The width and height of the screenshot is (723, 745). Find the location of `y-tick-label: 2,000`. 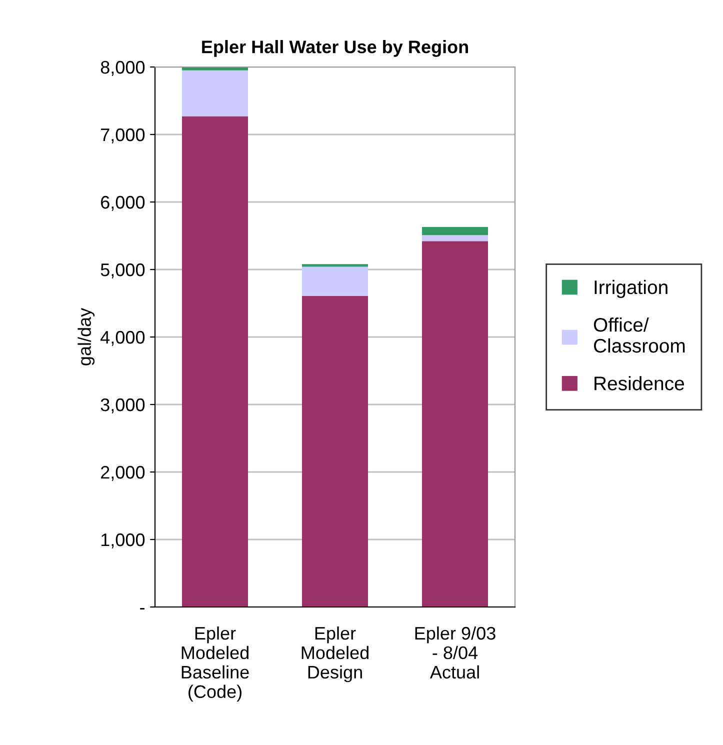

y-tick-label: 2,000 is located at coordinates (123, 473).